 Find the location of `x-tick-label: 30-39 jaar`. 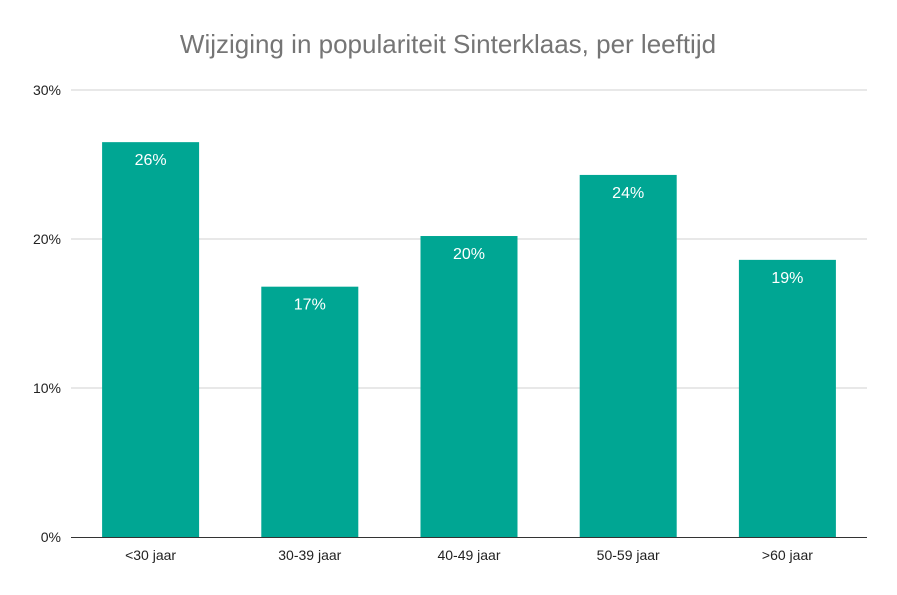

x-tick-label: 30-39 jaar is located at coordinates (309, 555).